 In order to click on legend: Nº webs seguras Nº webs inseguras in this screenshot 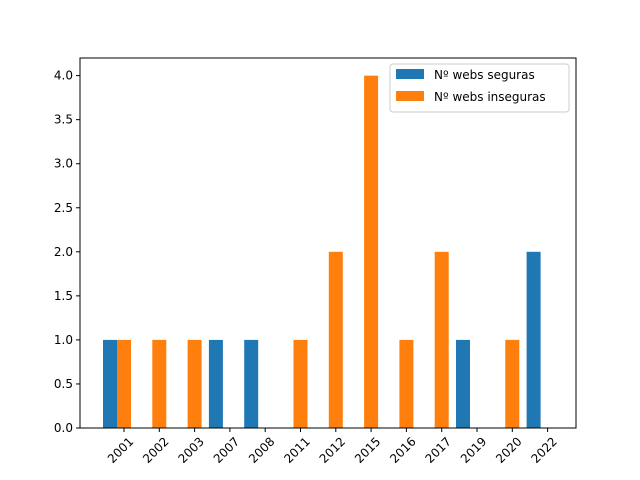, I will do `click(479, 88)`.